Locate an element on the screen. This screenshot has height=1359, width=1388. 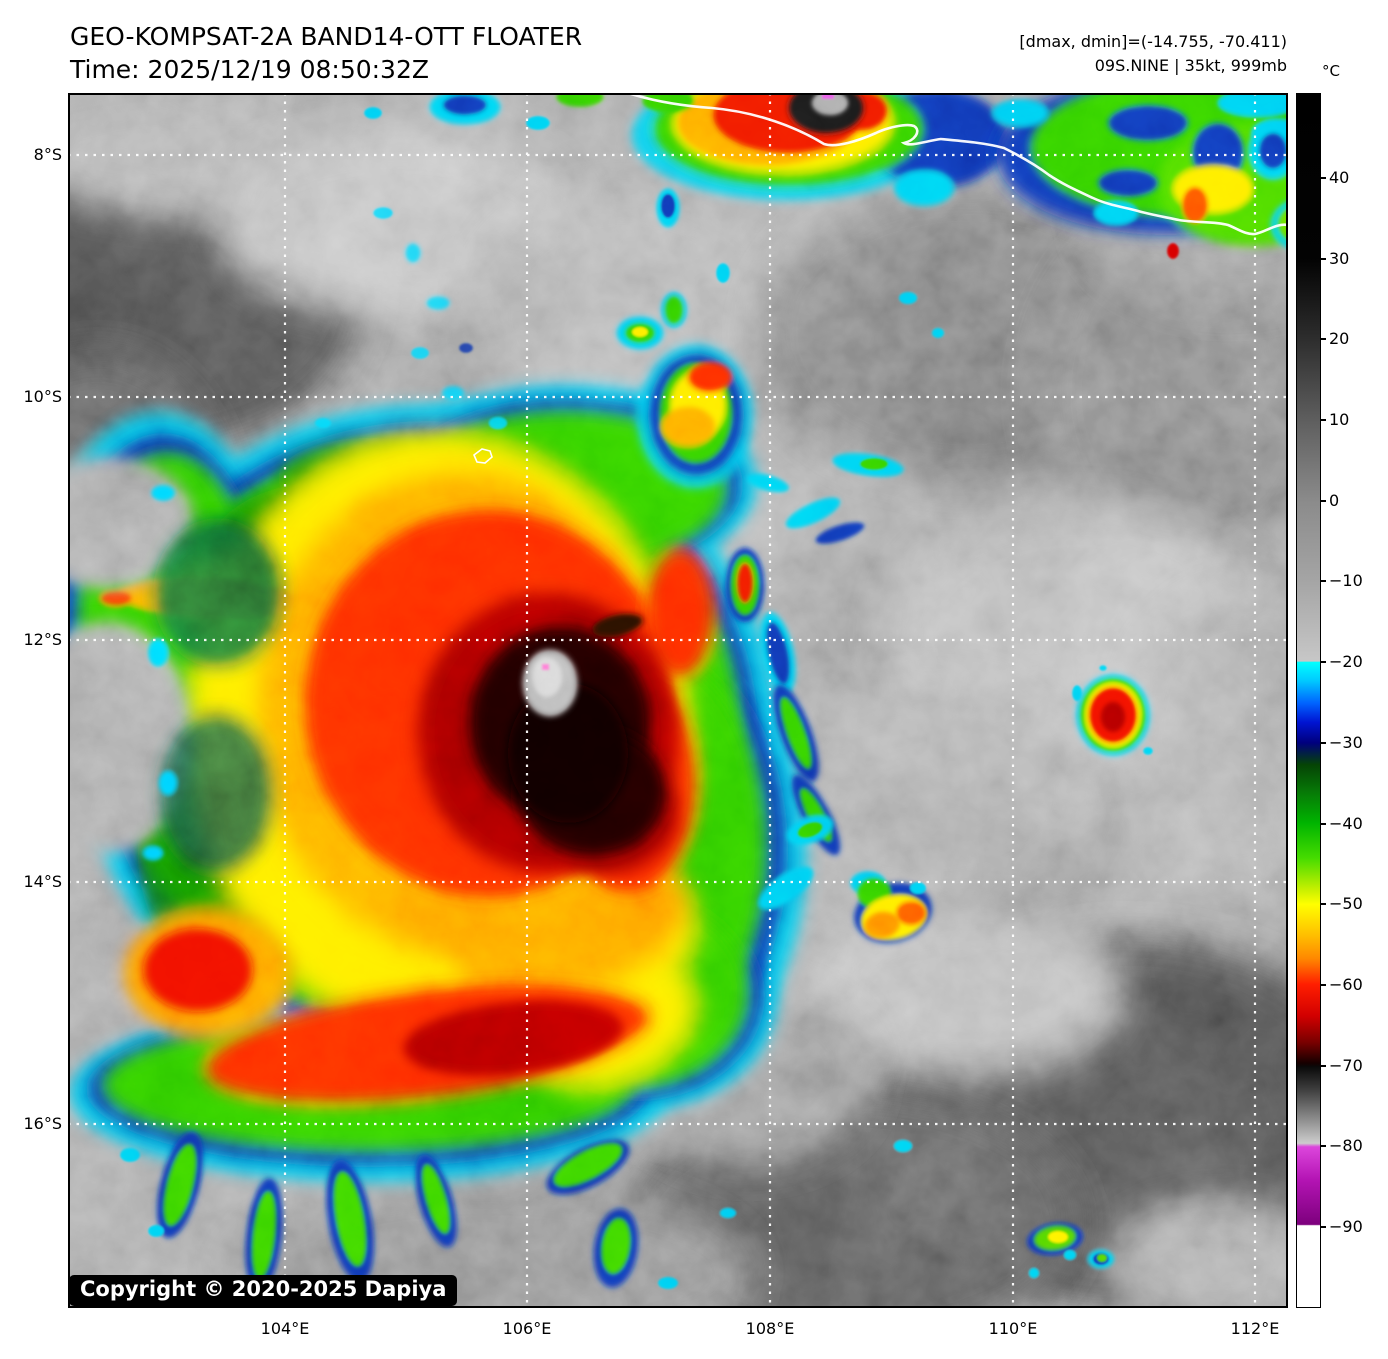
lat-label: 14°S is located at coordinates (42, 881).